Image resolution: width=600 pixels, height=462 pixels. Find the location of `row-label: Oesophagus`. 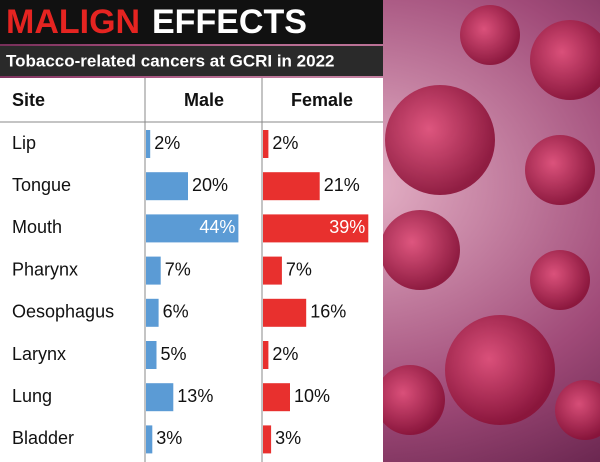

row-label: Oesophagus is located at coordinates (63, 312).